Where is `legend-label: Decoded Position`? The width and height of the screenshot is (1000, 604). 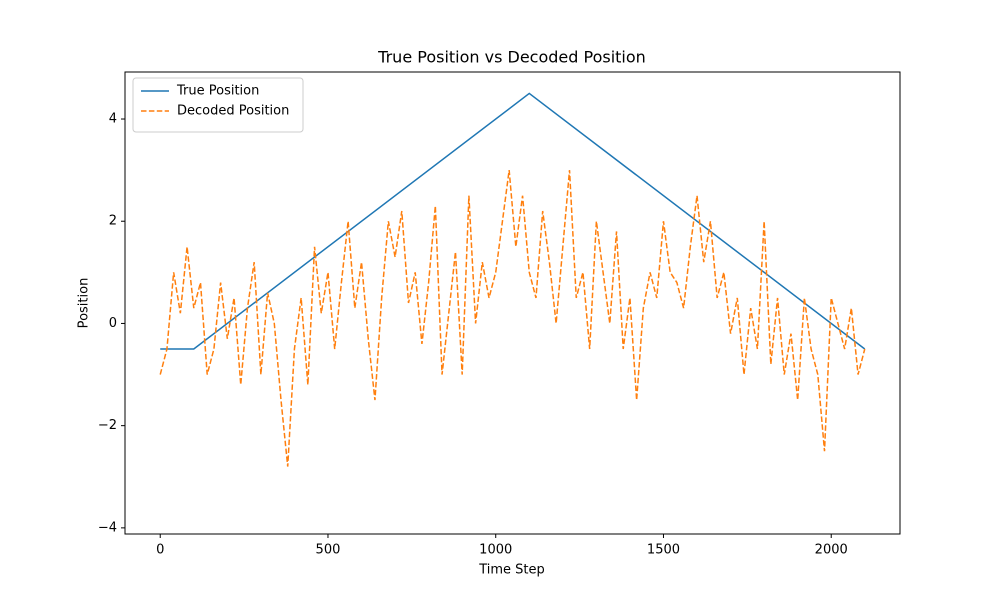 legend-label: Decoded Position is located at coordinates (233, 111).